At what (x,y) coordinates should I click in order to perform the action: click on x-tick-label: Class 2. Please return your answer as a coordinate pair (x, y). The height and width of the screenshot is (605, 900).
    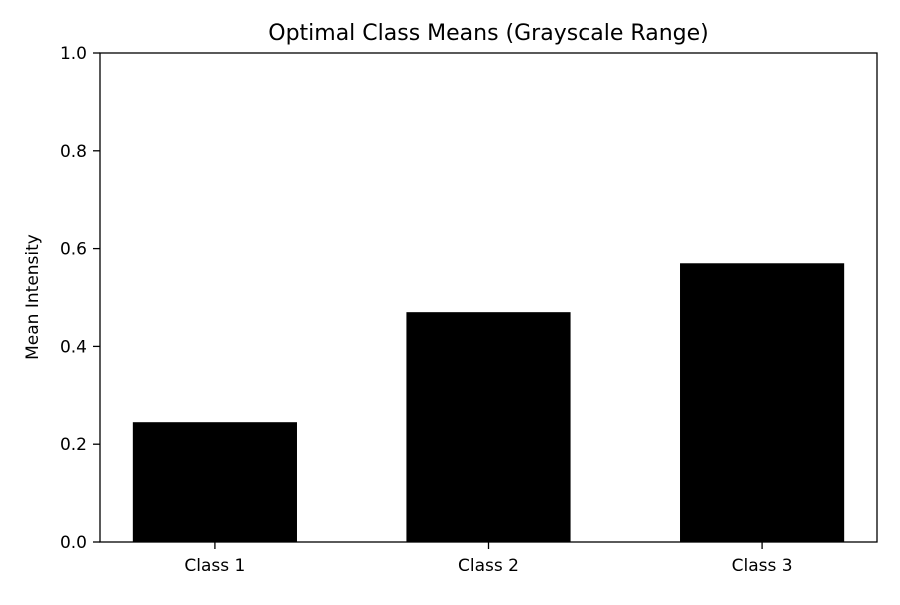
    Looking at the image, I should click on (488, 566).